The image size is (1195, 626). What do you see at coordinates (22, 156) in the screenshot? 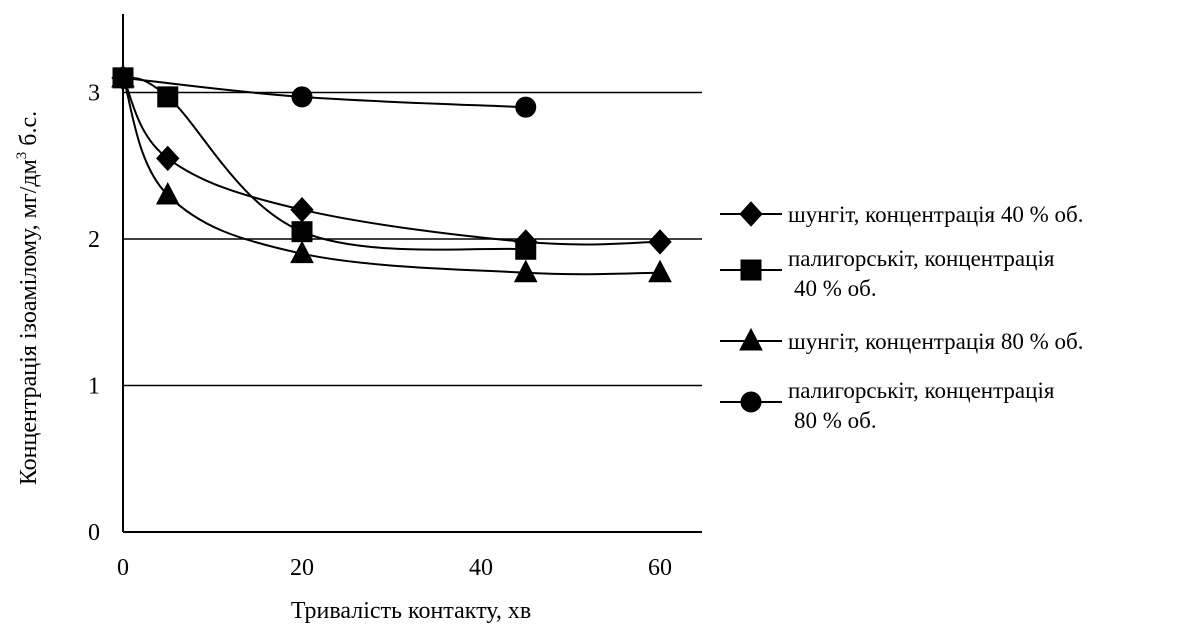
I see `y-axis-title-superscript: 3` at bounding box center [22, 156].